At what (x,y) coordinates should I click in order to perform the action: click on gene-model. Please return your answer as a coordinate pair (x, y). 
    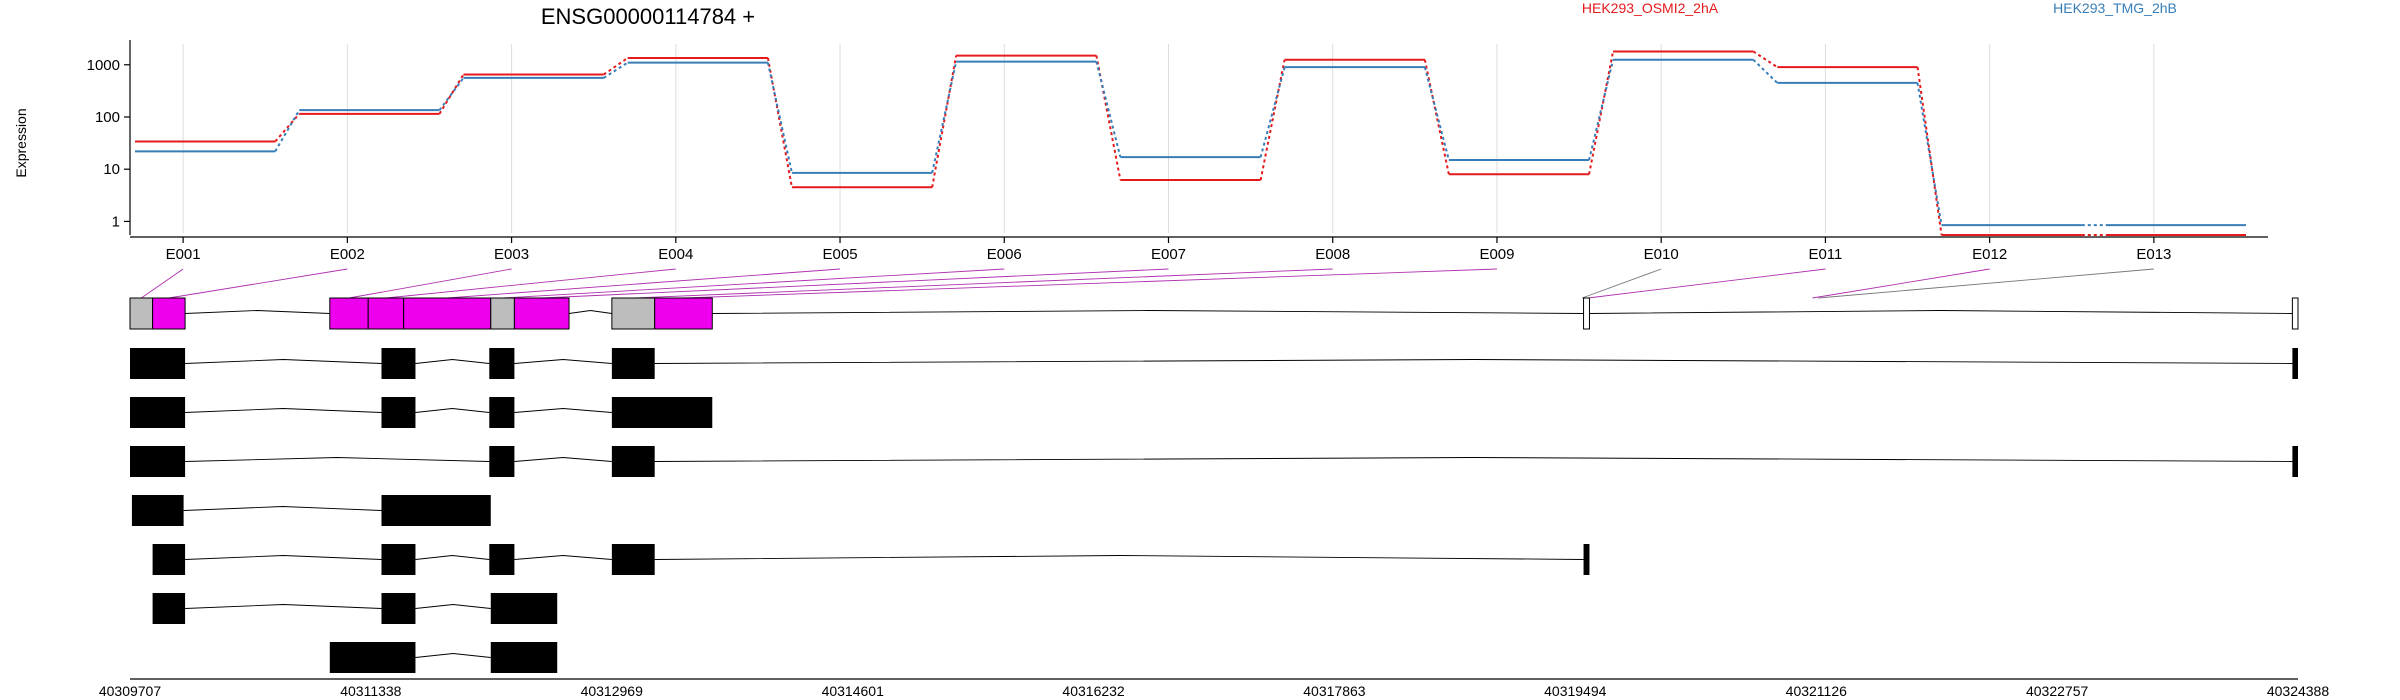
    Looking at the image, I should click on (1214, 313).